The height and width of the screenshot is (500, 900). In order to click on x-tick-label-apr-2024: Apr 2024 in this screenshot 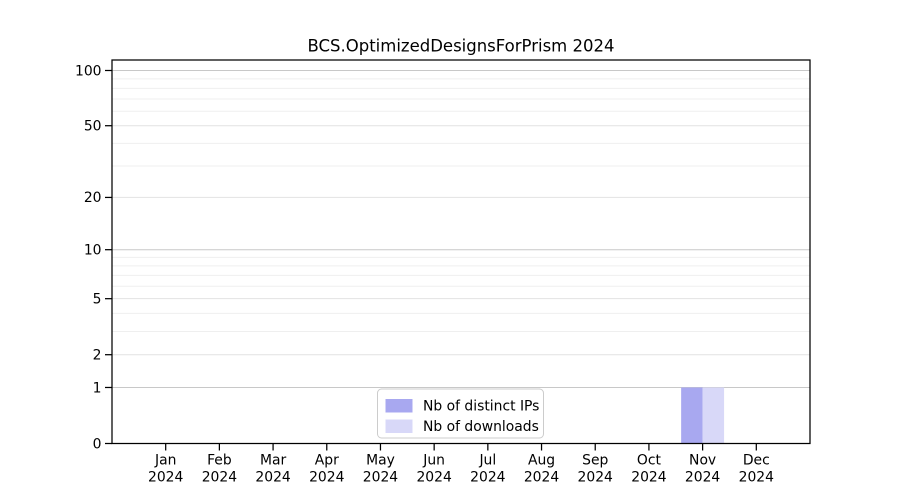, I will do `click(327, 469)`.